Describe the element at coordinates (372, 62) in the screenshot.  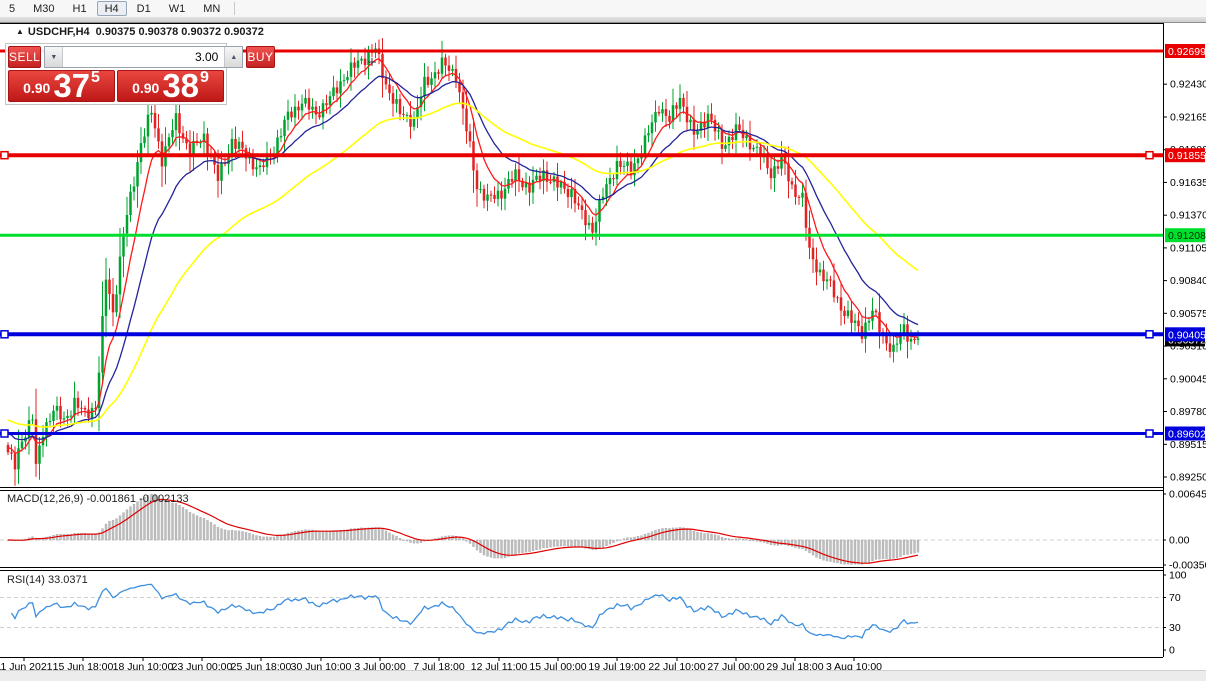
I see `crosshair-plus-icon` at that location.